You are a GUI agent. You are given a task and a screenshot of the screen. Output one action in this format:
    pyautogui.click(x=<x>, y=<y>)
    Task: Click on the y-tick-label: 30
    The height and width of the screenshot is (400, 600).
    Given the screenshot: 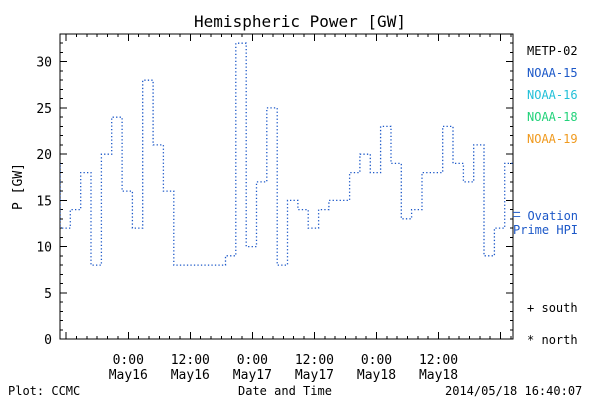 What is the action you would take?
    pyautogui.click(x=44, y=63)
    